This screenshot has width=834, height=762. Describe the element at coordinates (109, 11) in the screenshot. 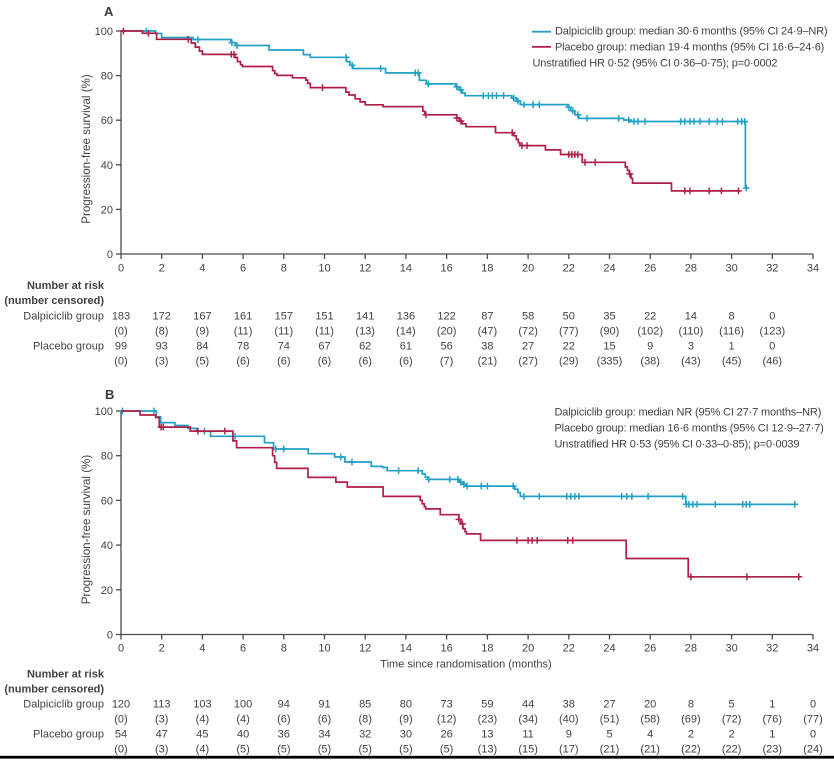

I see `svg-text: A` at that location.